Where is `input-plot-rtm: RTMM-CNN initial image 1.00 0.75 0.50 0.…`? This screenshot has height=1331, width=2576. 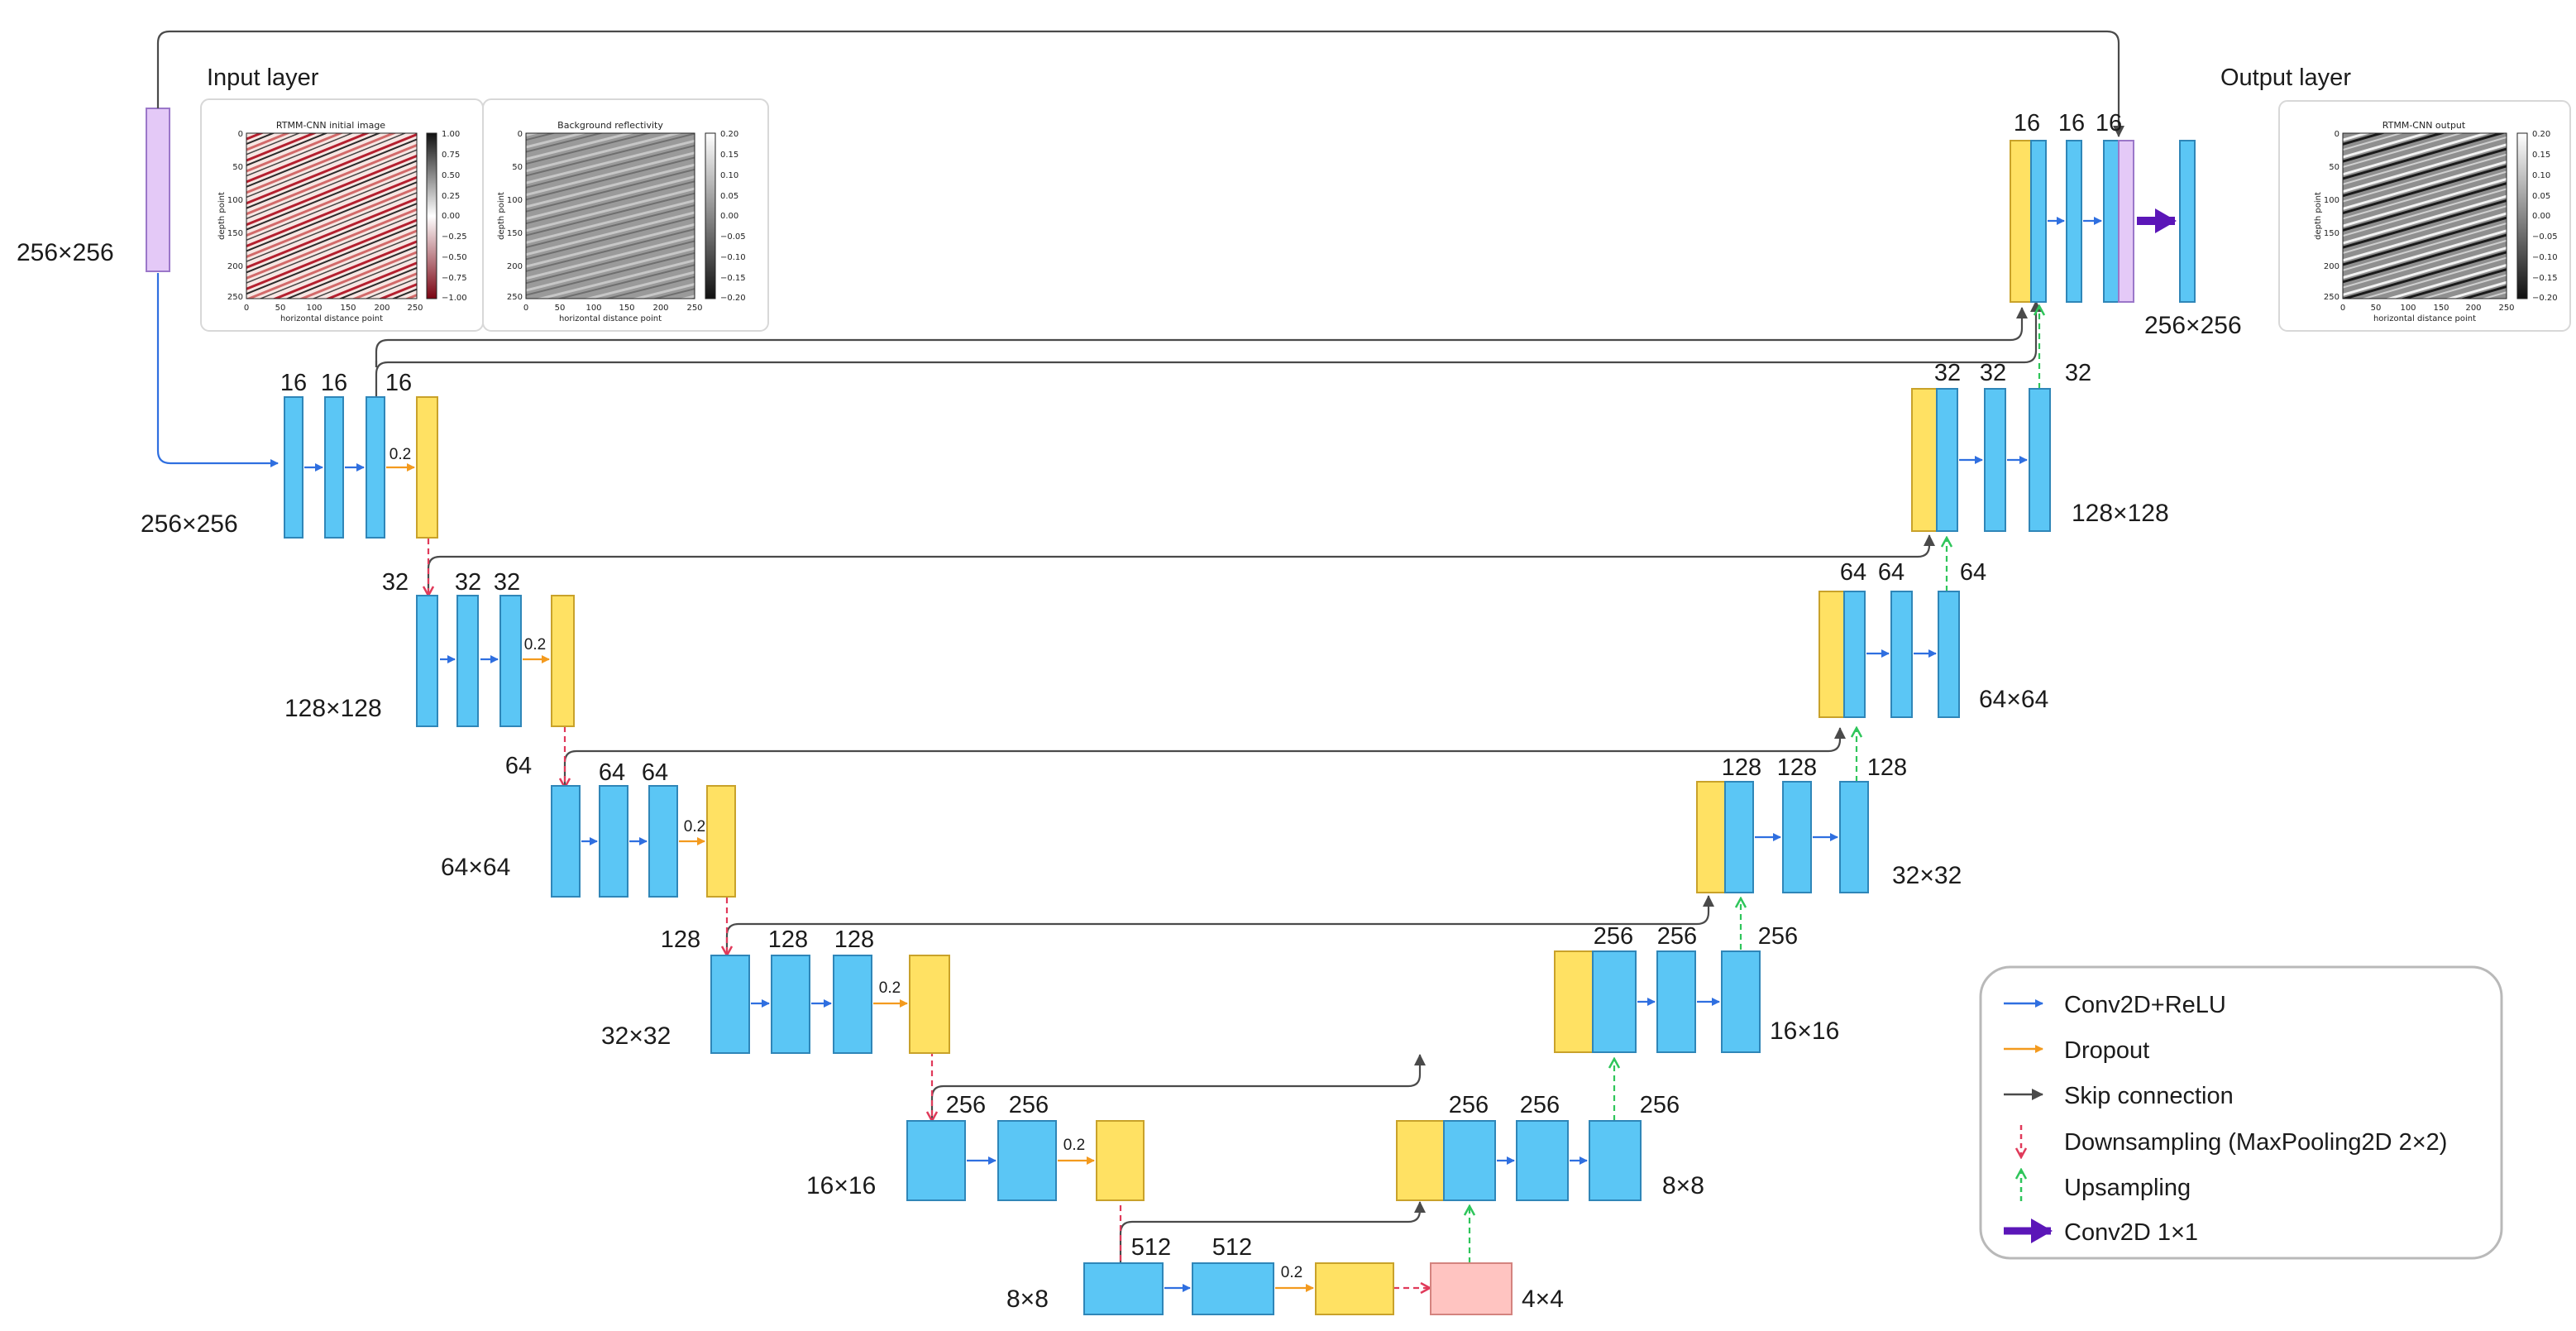
input-plot-rtm: RTMM-CNN initial image 1.00 0.75 0.50 0.… is located at coordinates (342, 215).